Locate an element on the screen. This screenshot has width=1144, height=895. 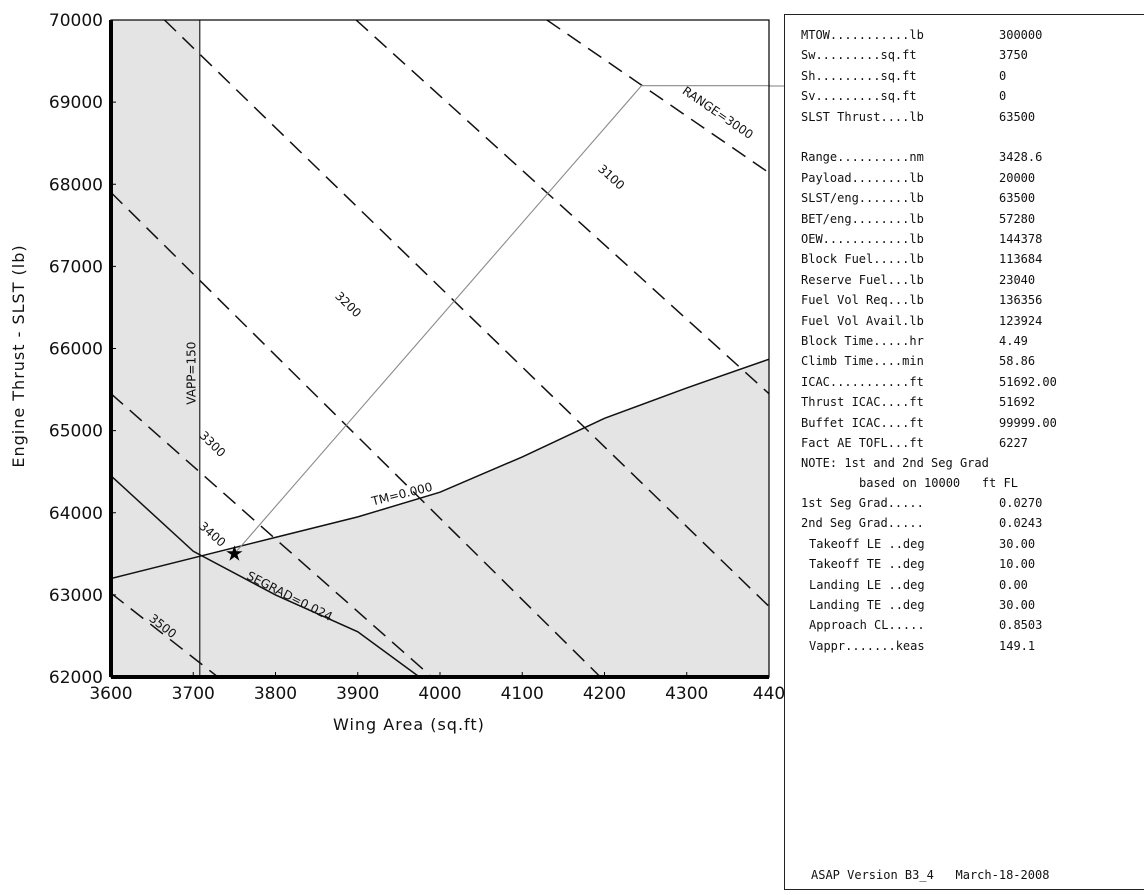
x-tick-label: 3600 is located at coordinates (110, 694).